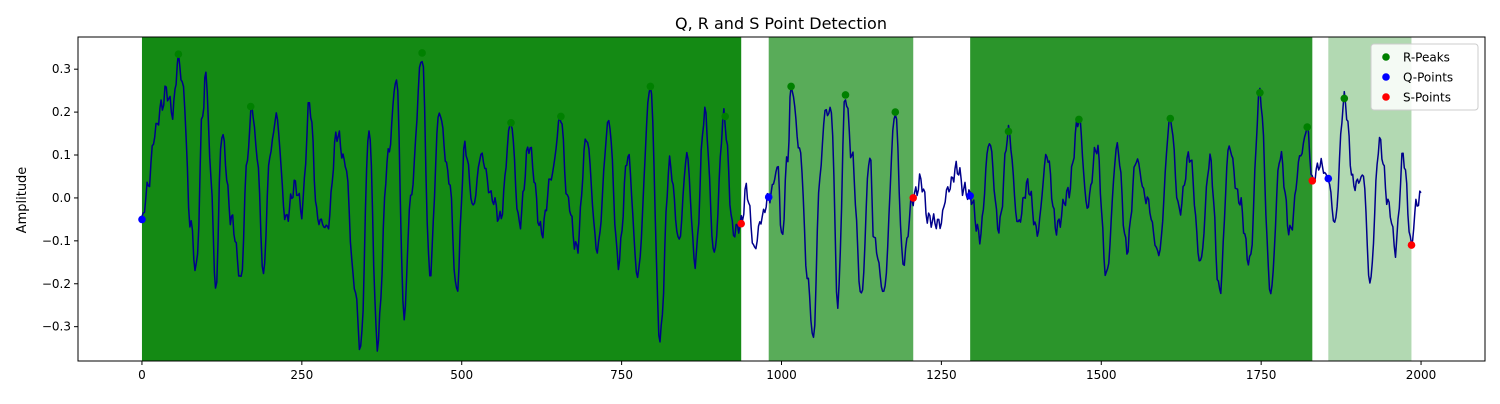 Image resolution: width=1500 pixels, height=404 pixels. I want to click on x-tick-label: 1500, so click(1101, 375).